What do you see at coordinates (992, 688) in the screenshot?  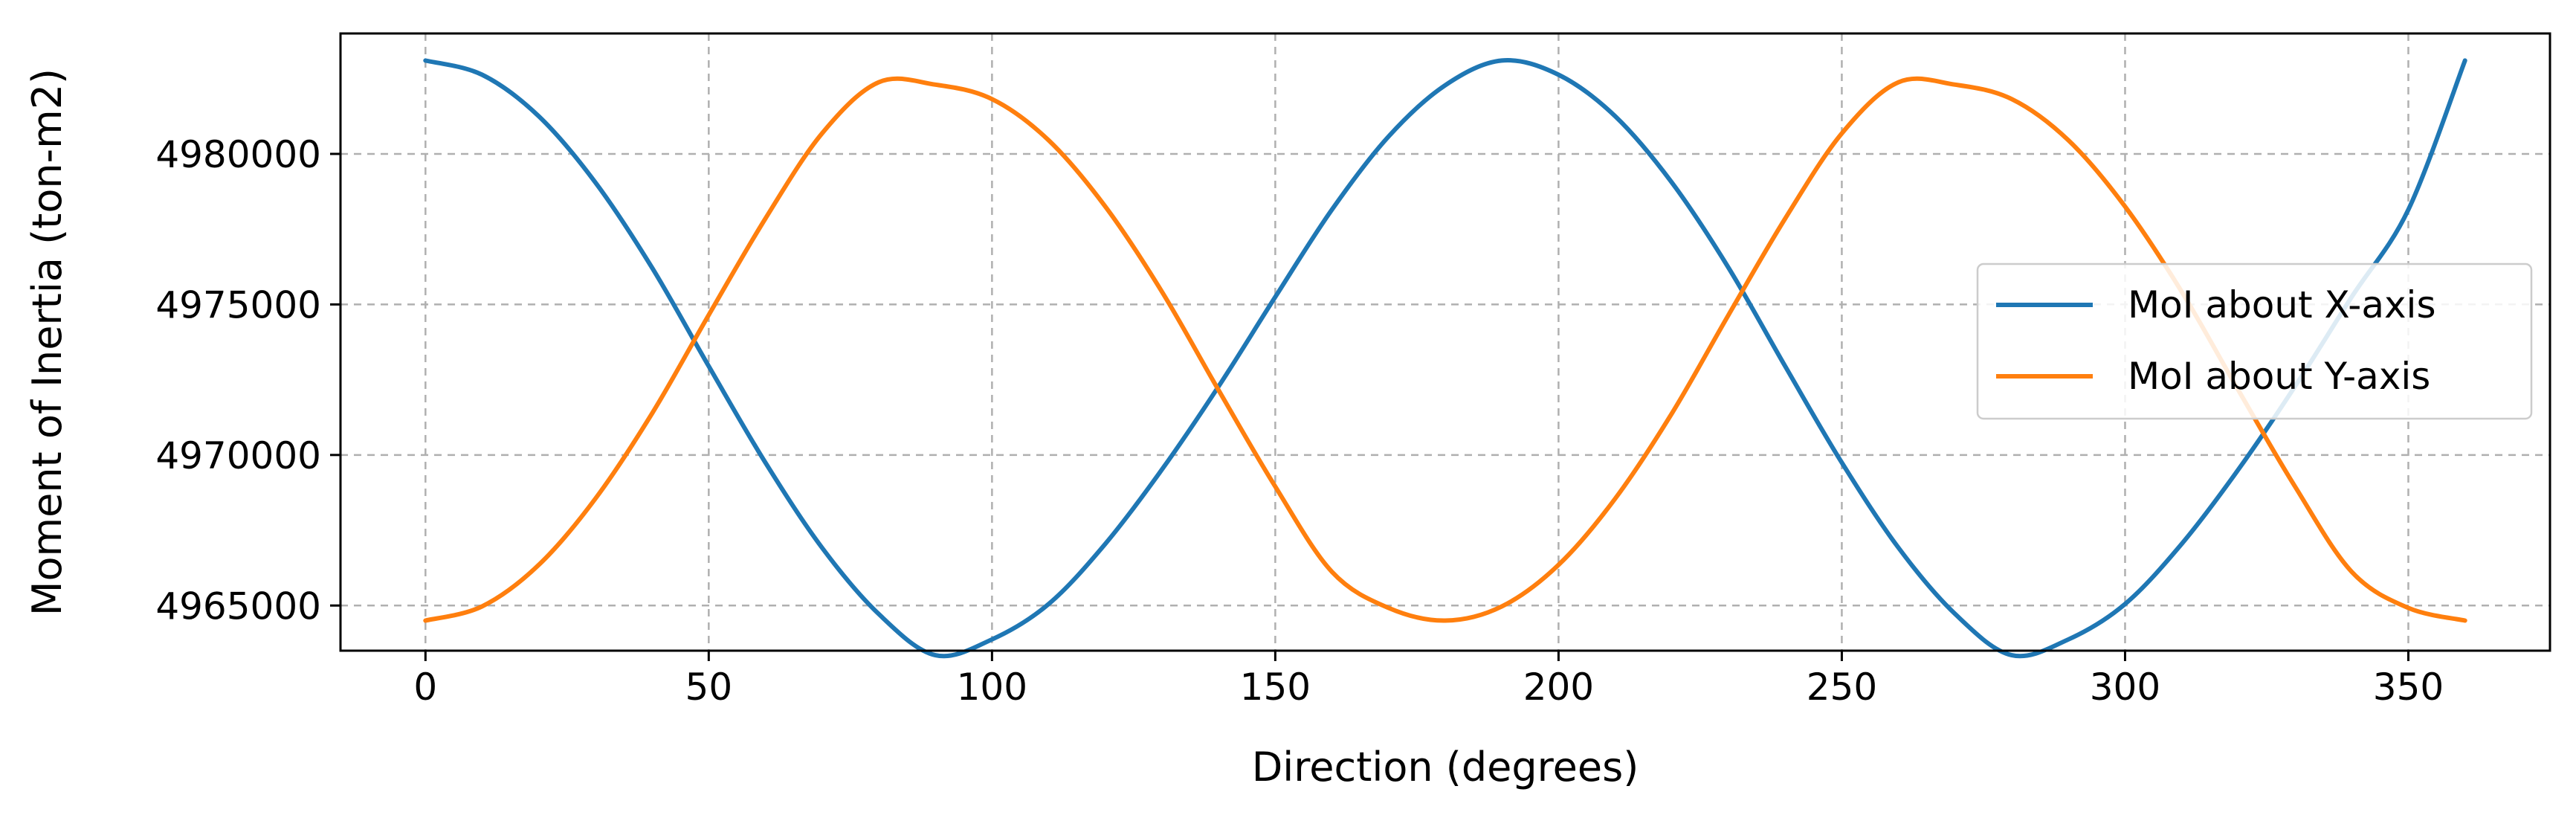 I see `x-tick-label: 100` at bounding box center [992, 688].